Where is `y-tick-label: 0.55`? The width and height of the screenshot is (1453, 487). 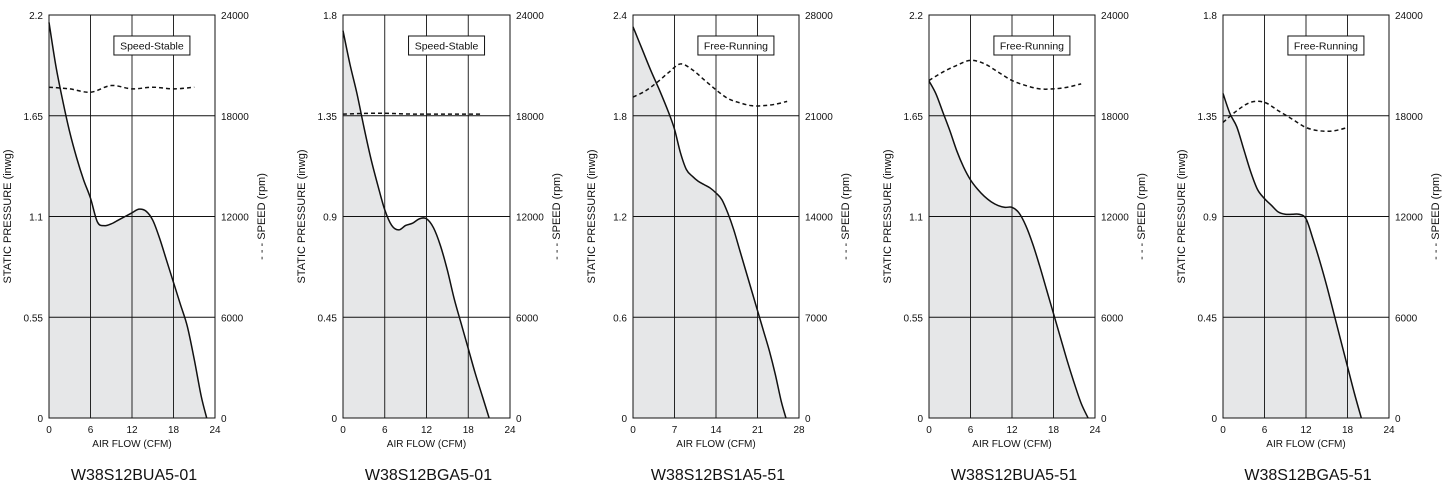
y-tick-label: 0.55 is located at coordinates (914, 318).